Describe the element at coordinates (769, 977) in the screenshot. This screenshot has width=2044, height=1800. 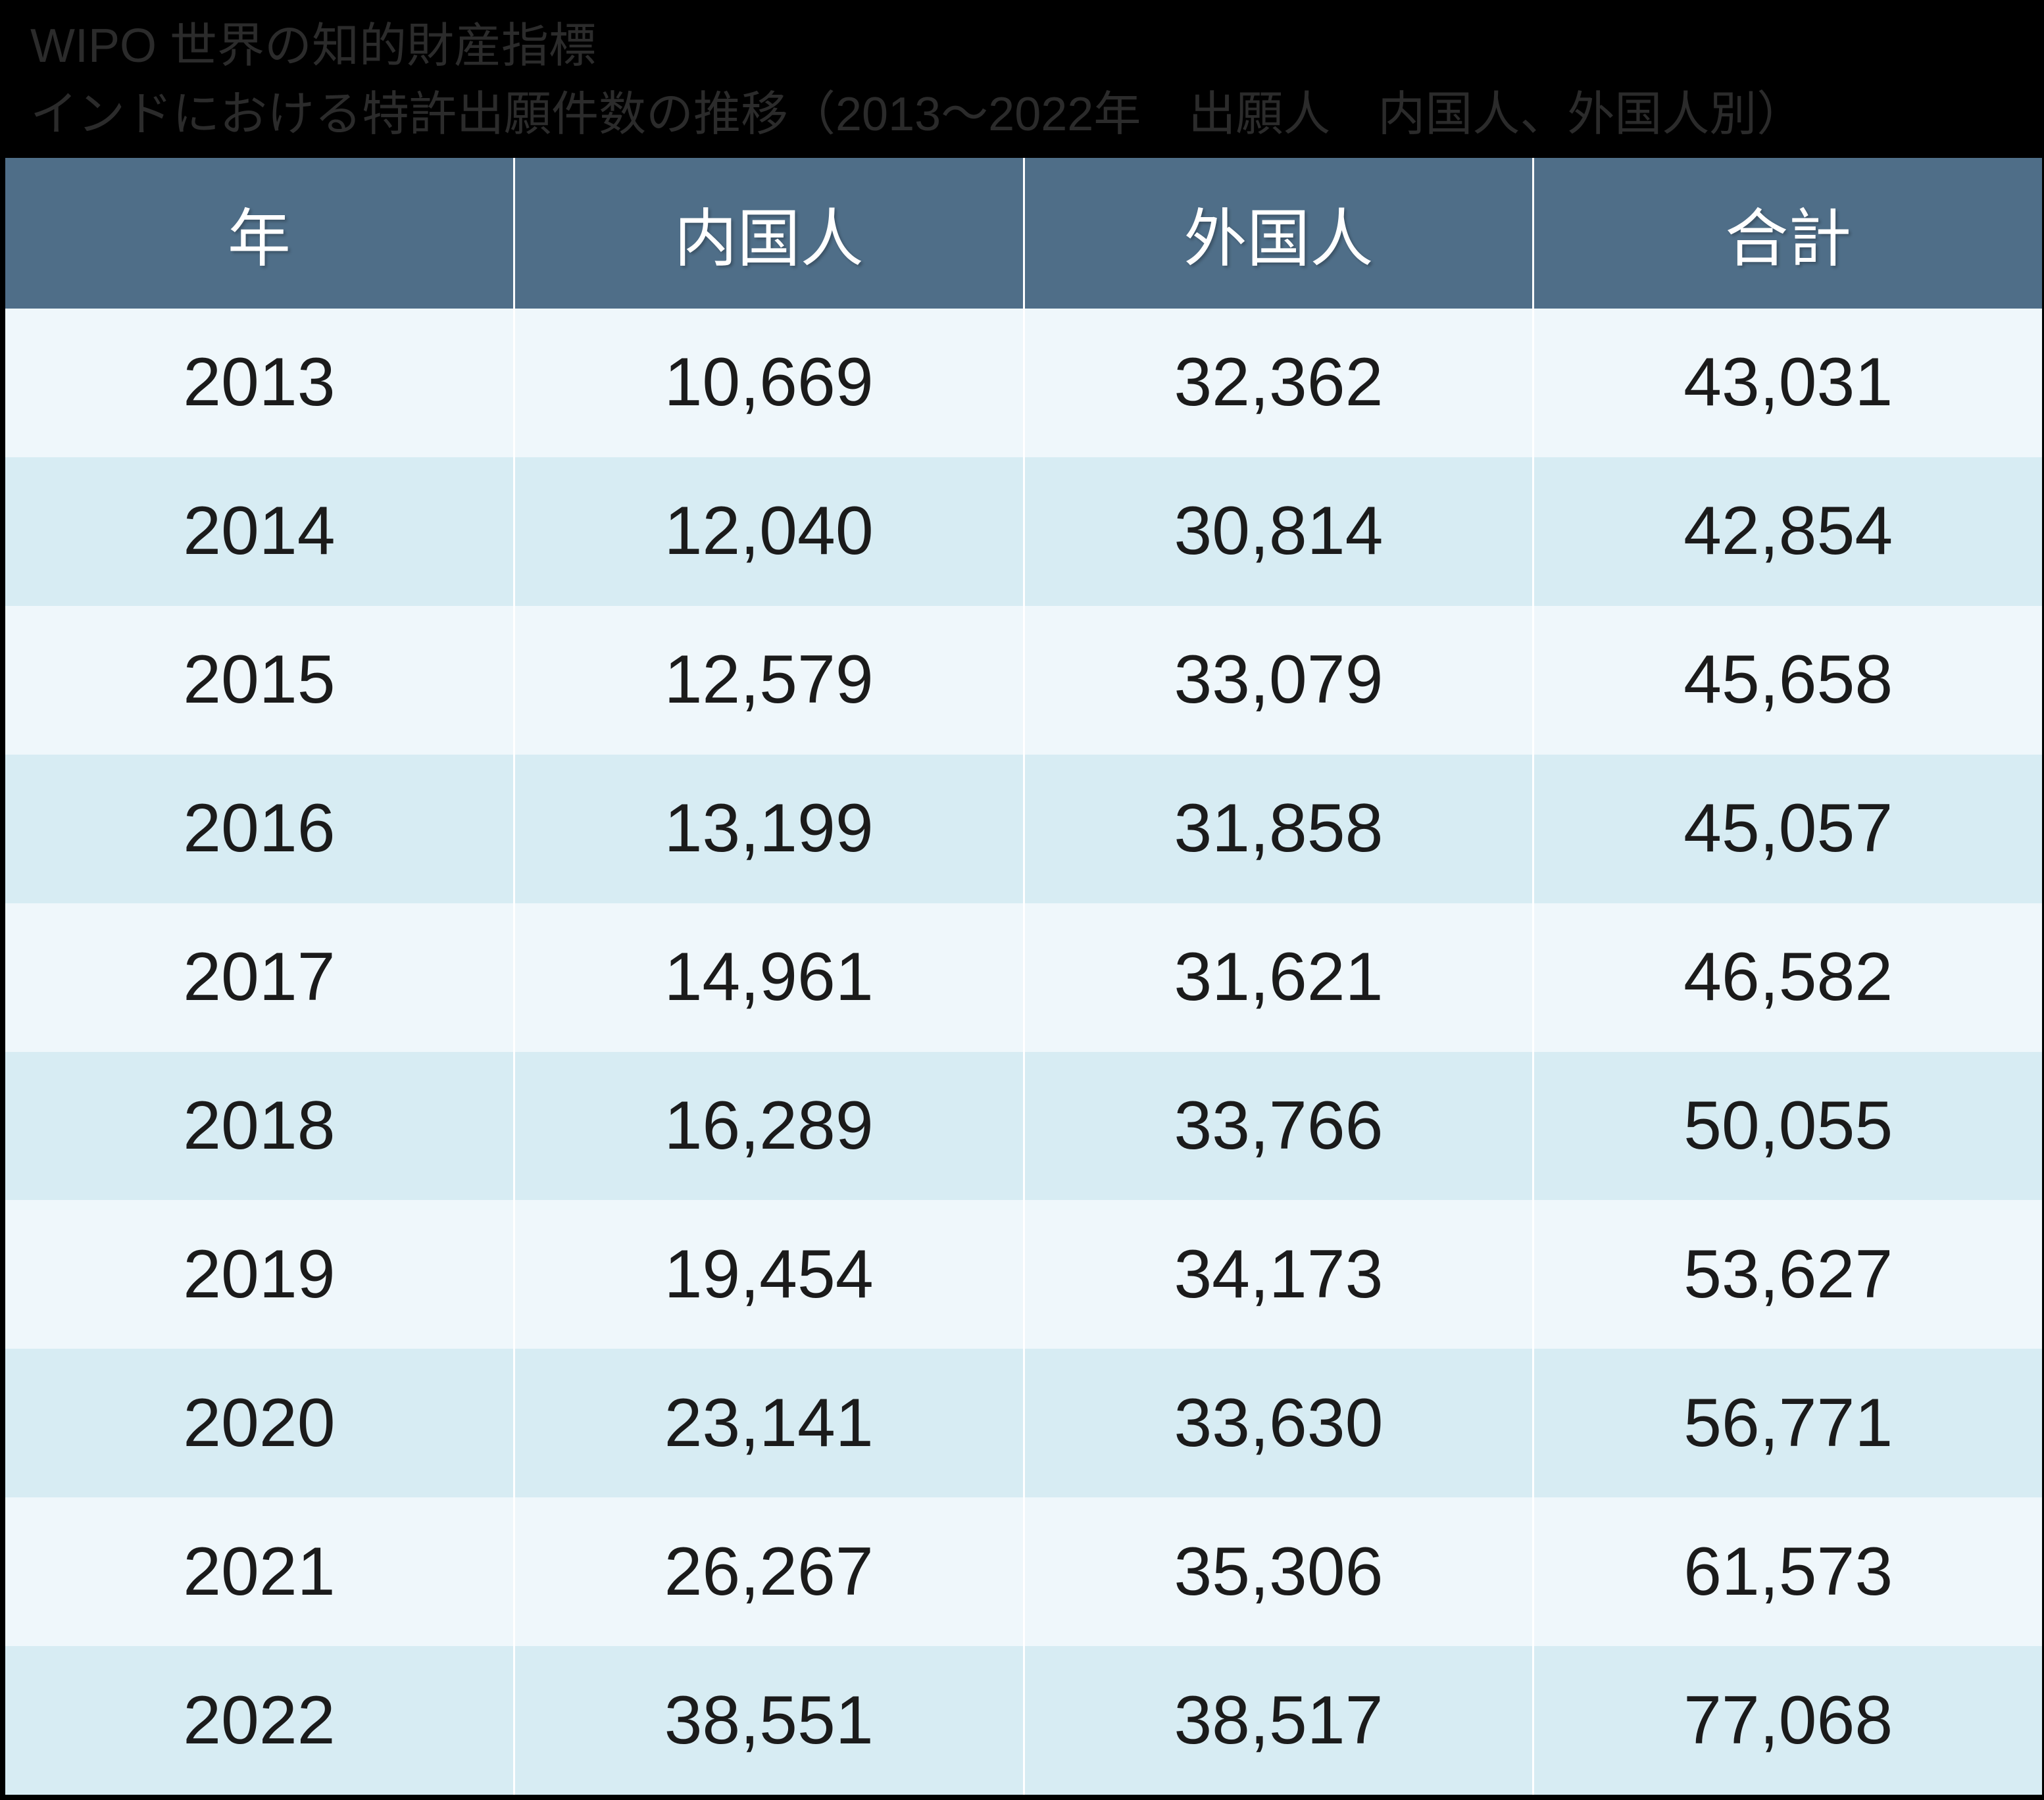
I see `value-cell: 14,961` at that location.